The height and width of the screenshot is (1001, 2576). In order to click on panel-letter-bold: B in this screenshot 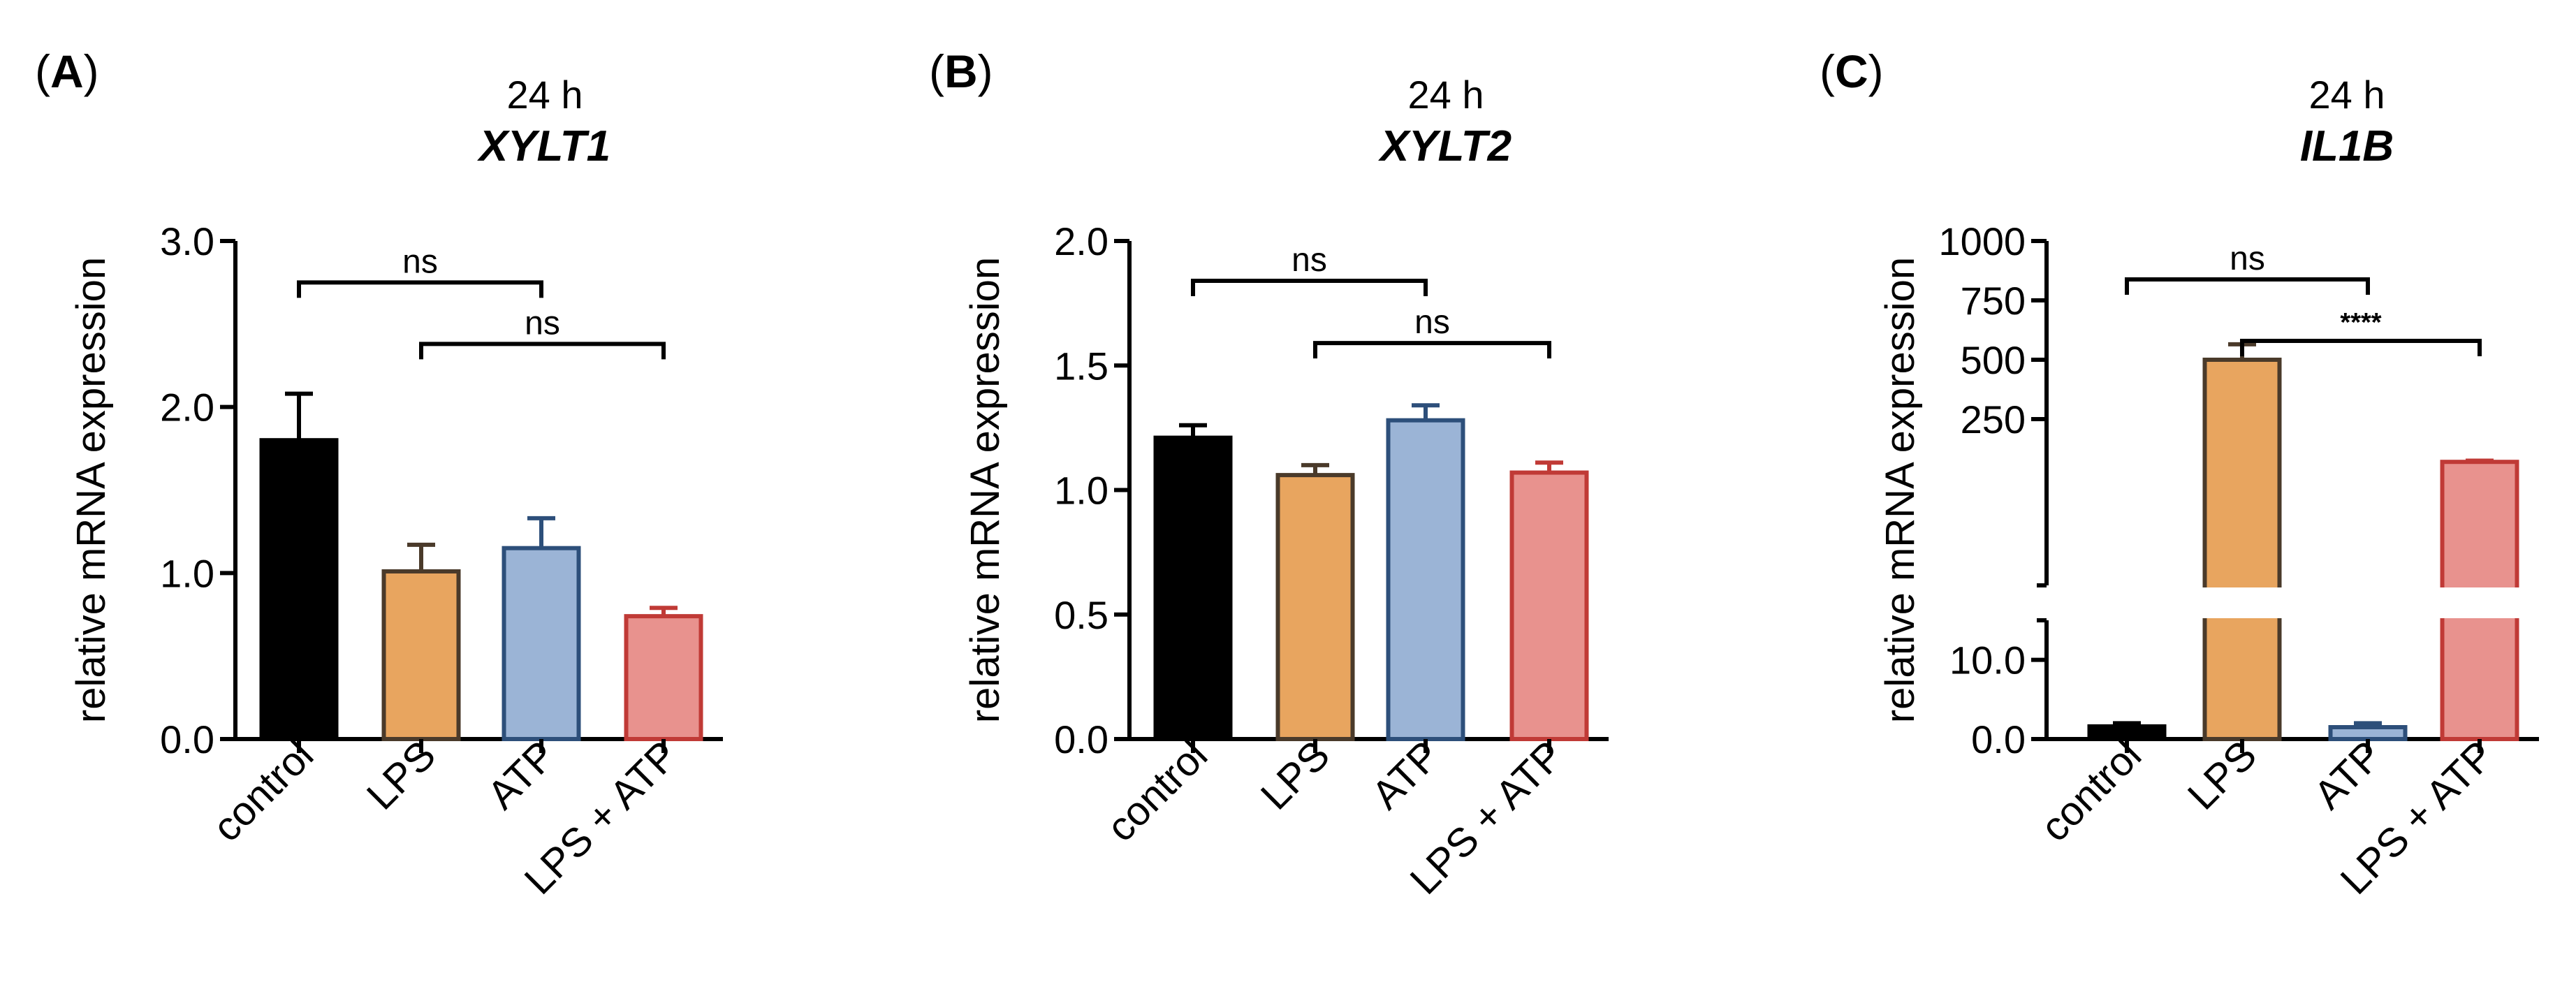, I will do `click(961, 71)`.